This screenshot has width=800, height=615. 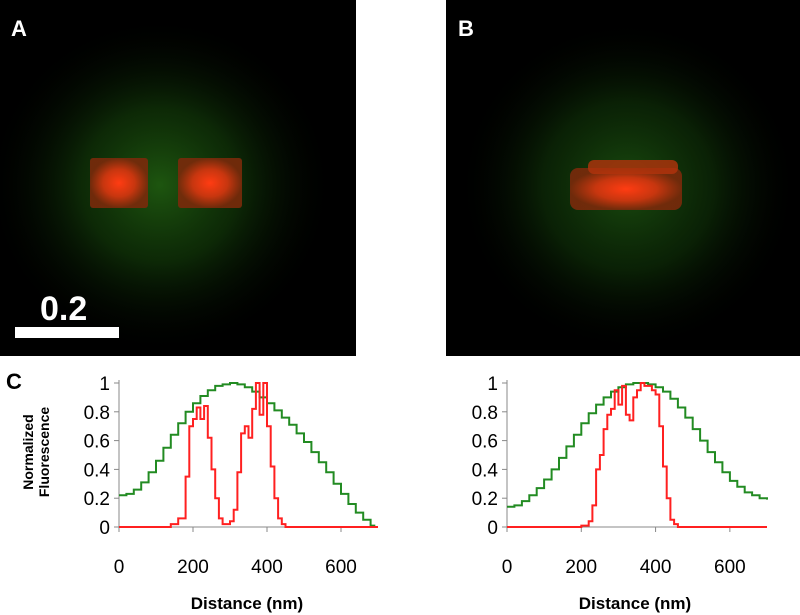 I want to click on scale-bar, so click(x=67, y=332).